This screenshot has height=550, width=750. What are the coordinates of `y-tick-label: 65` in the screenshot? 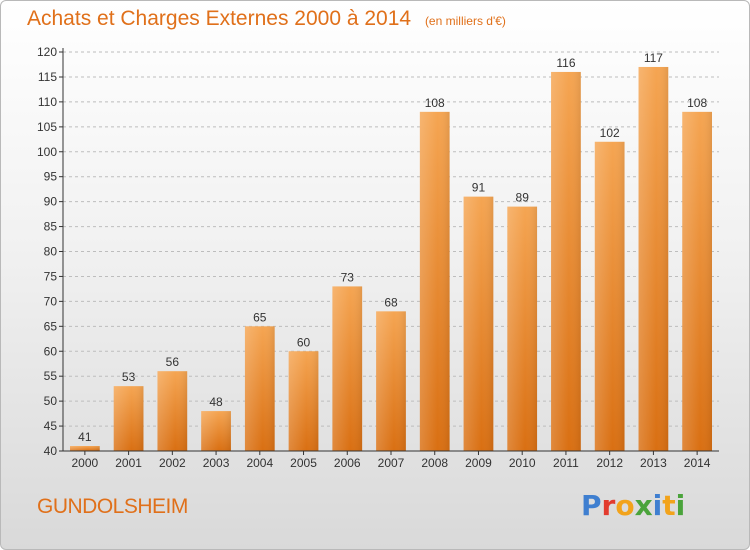 It's located at (51, 326).